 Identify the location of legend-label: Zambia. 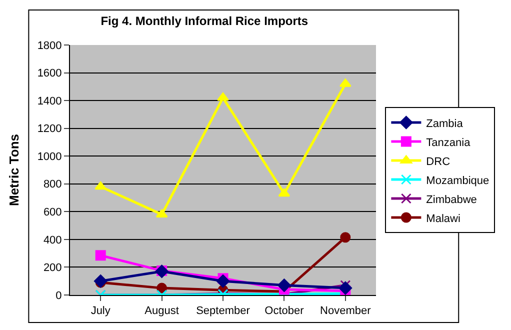
(445, 124).